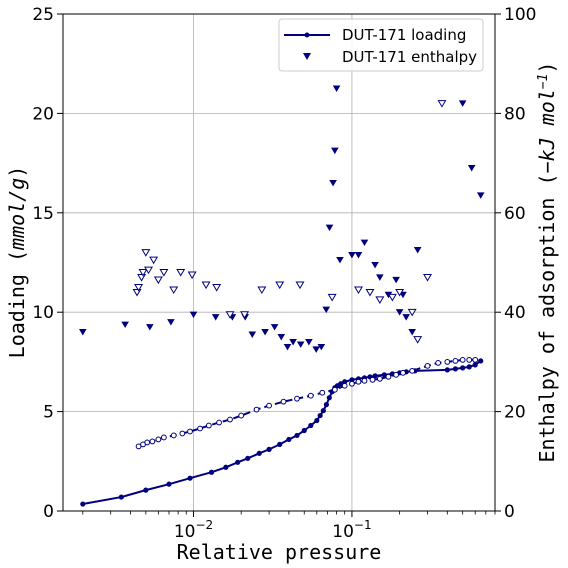 The width and height of the screenshot is (568, 568). Describe the element at coordinates (307, 56) in the screenshot. I see `legend-enthalpy-marker` at that location.